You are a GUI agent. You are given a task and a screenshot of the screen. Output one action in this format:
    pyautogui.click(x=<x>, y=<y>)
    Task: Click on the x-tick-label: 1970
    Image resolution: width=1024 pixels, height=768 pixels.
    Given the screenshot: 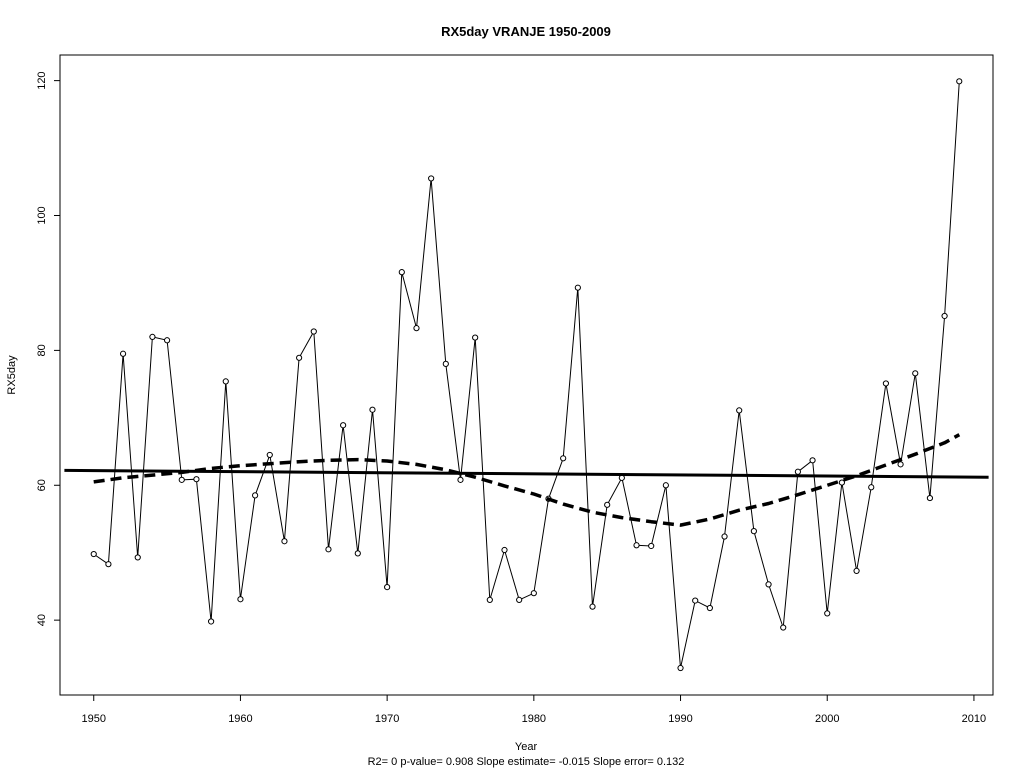 What is the action you would take?
    pyautogui.click(x=387, y=719)
    